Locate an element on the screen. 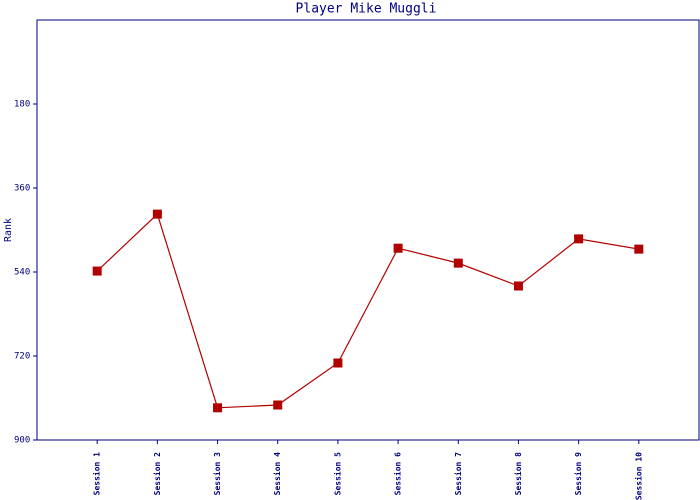 The width and height of the screenshot is (700, 500). x-tick-label: Session 5 is located at coordinates (337, 474).